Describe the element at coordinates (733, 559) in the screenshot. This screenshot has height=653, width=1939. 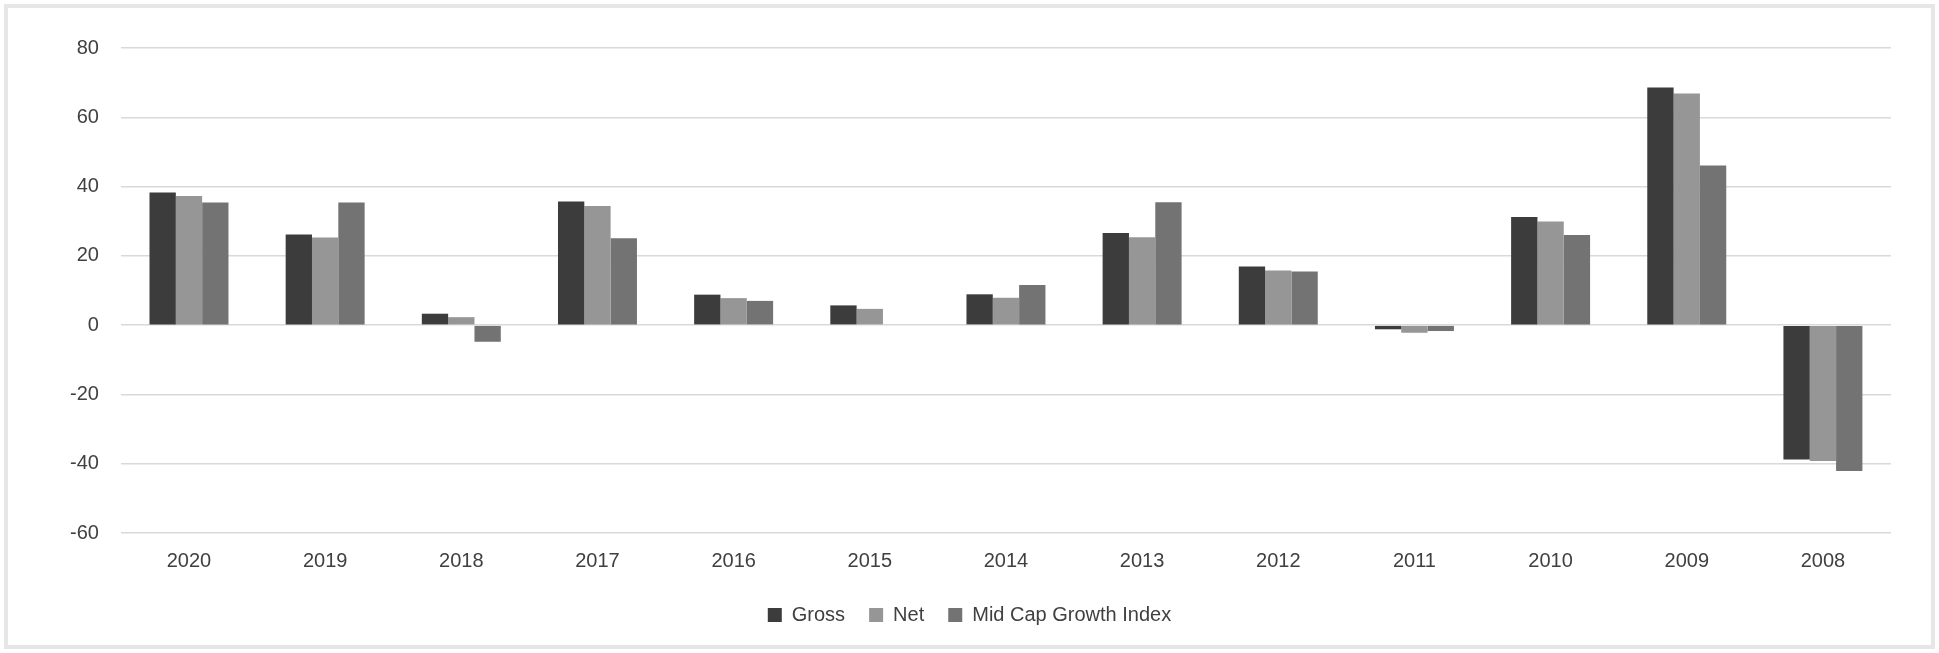
I see `x-tick-label: 2016` at that location.